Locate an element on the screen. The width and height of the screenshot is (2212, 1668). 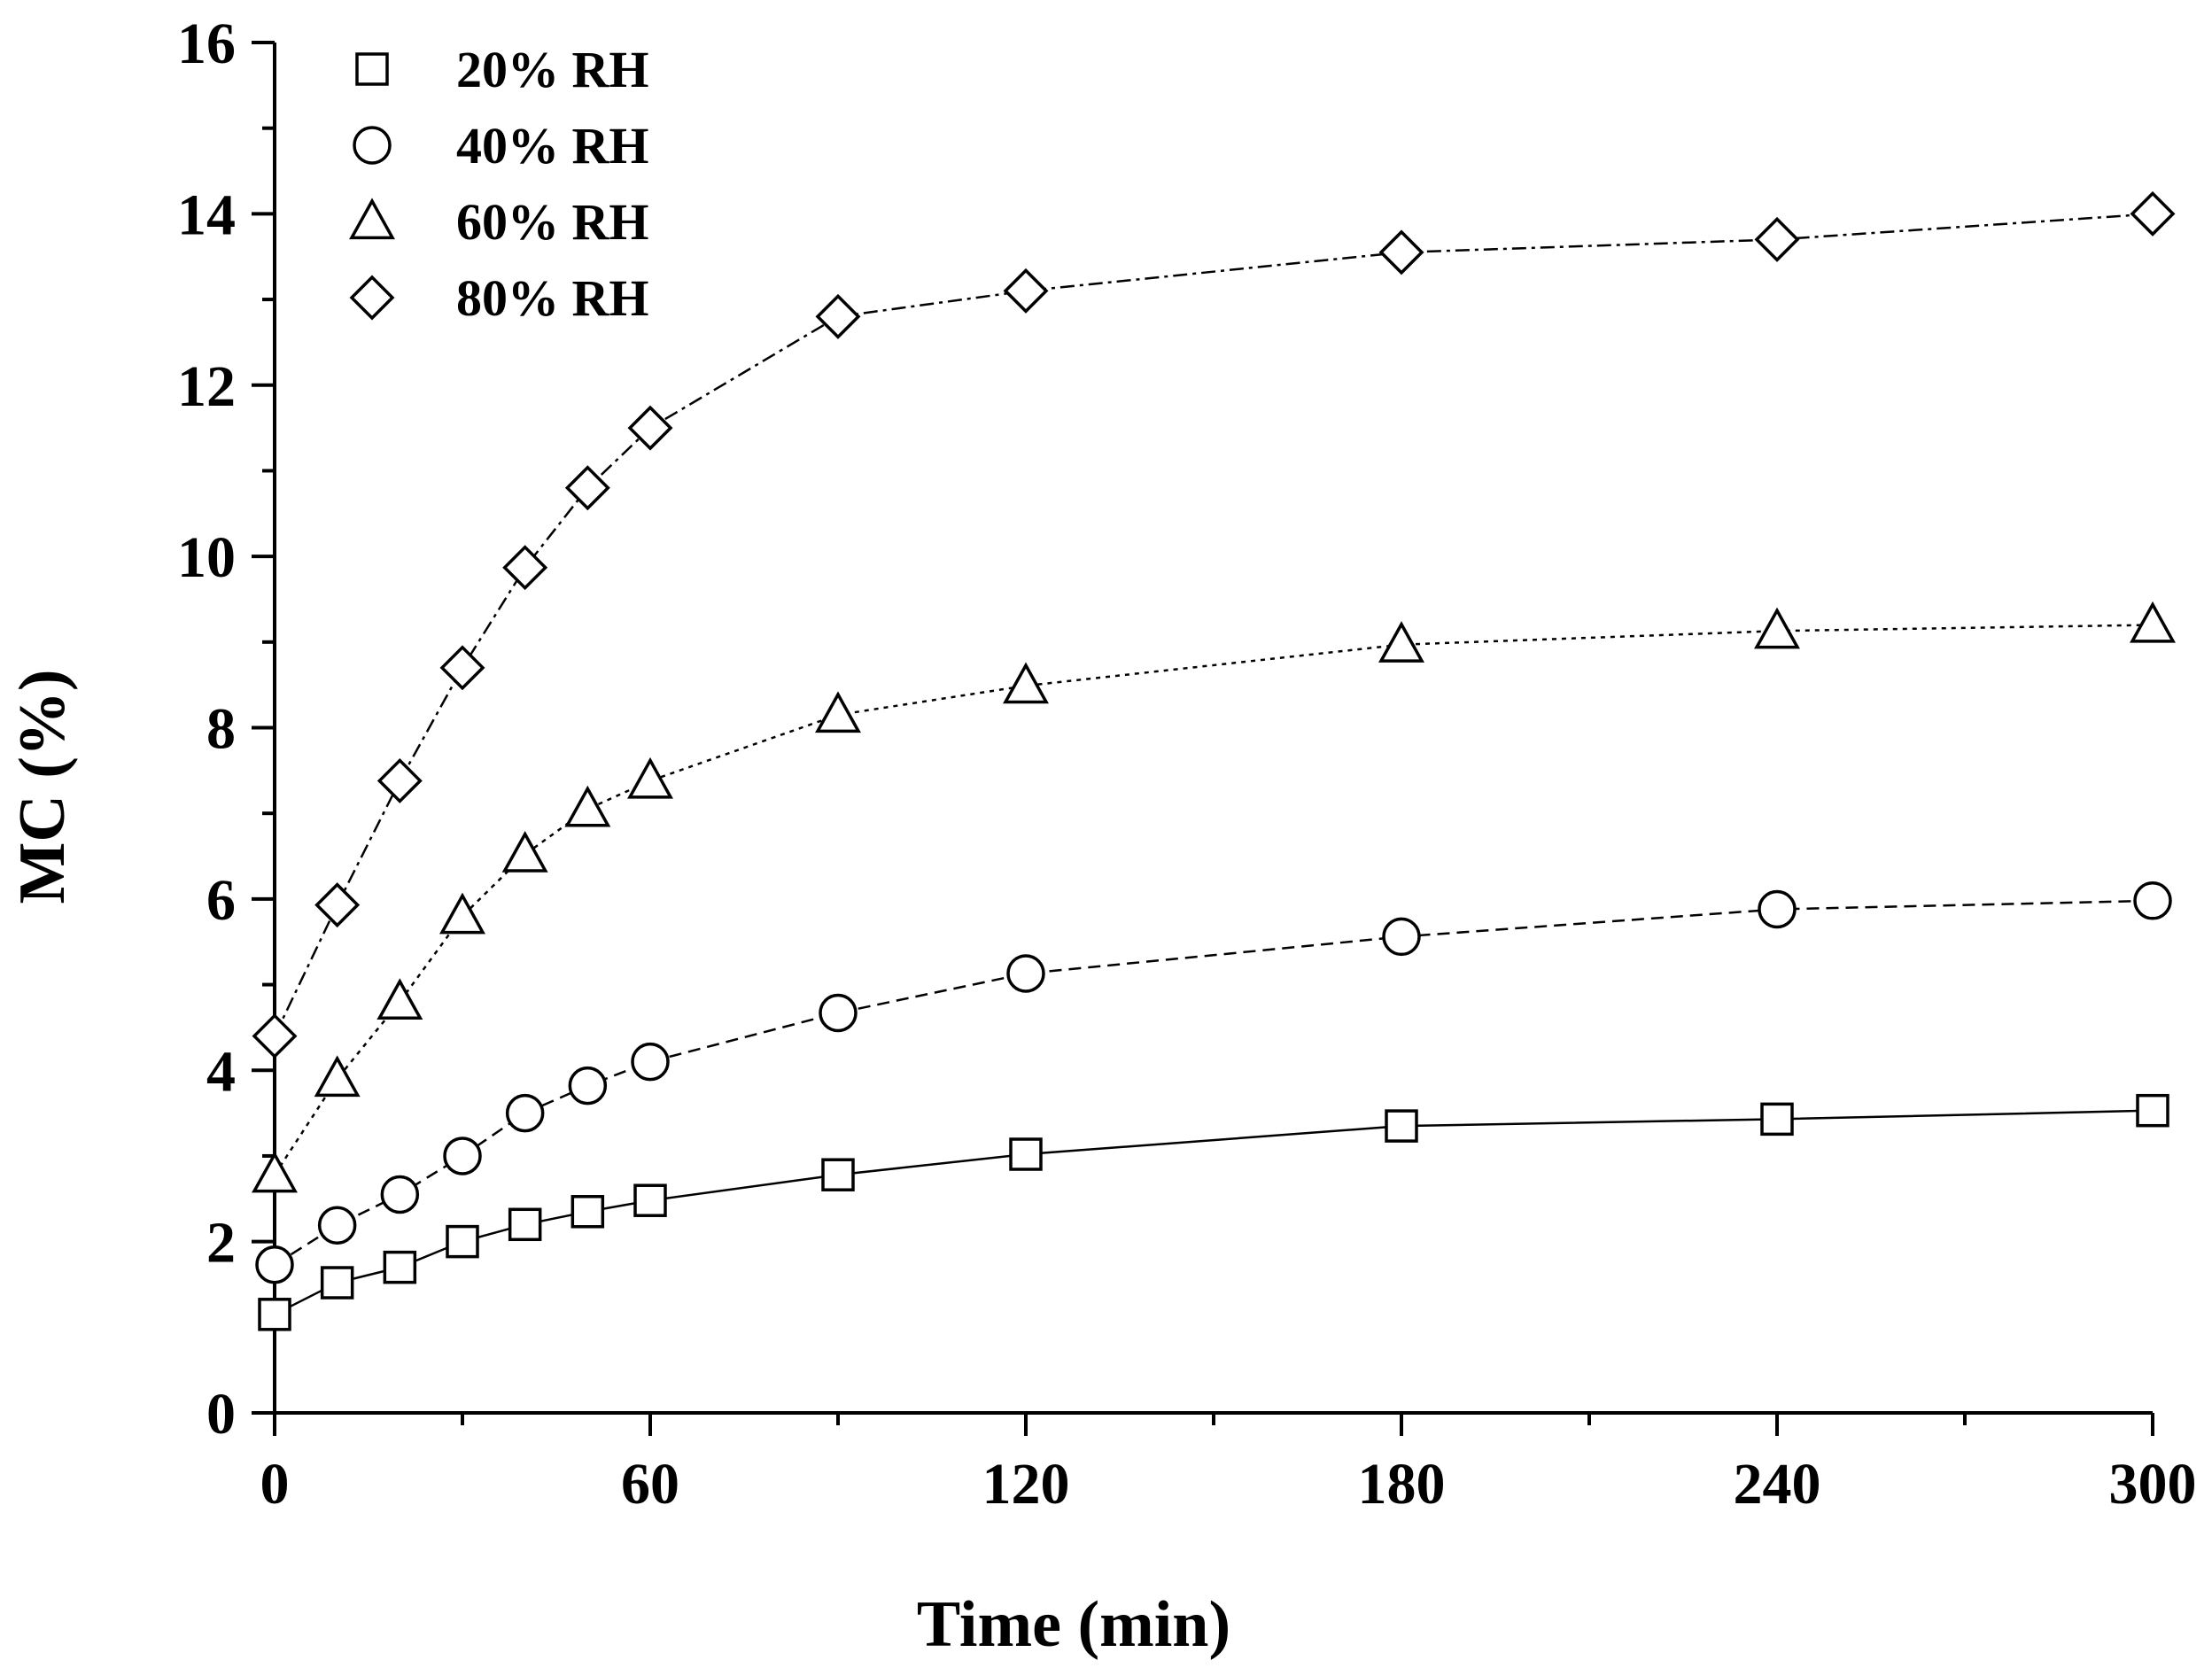
x-tick-label: 0 is located at coordinates (275, 1484).